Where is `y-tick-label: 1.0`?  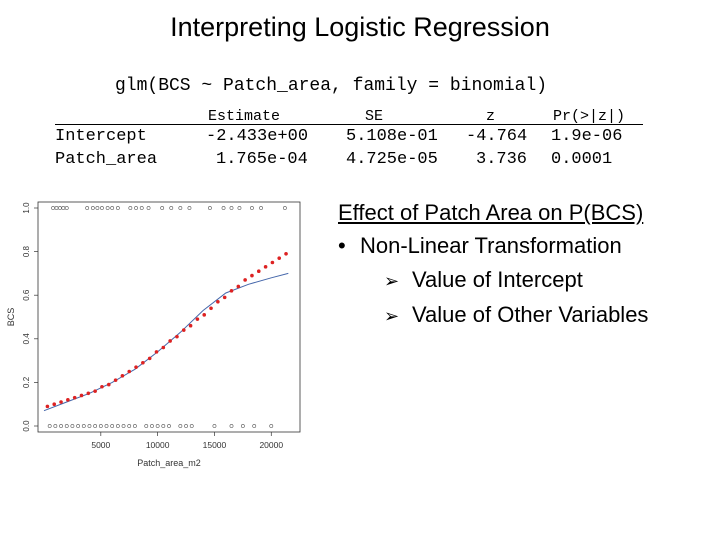
y-tick-label: 1.0 is located at coordinates (26, 208).